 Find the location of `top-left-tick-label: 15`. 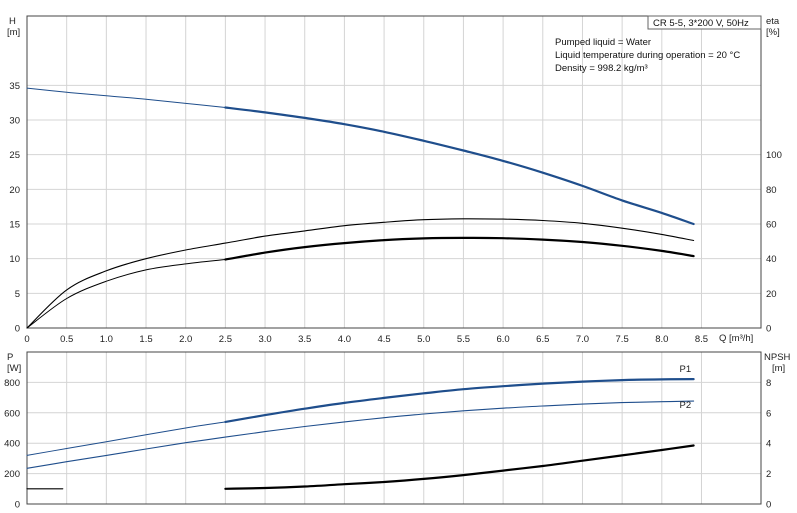

top-left-tick-label: 15 is located at coordinates (14, 225).